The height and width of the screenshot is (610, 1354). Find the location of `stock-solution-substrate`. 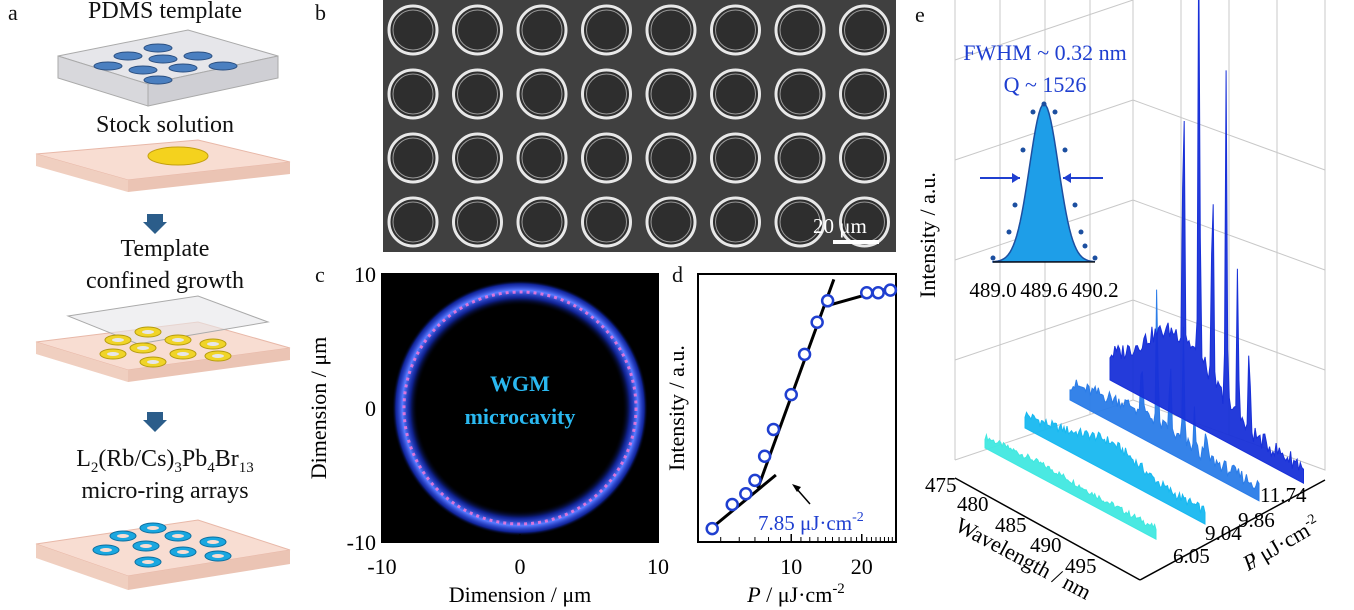

stock-solution-substrate is located at coordinates (163, 165).